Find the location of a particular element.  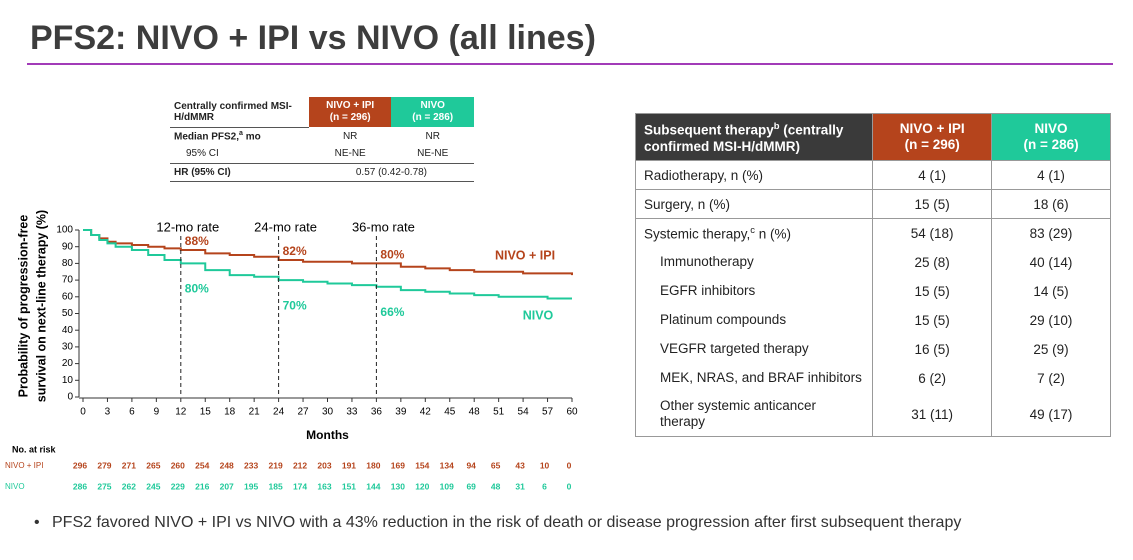

cell-text: n (%) is located at coordinates (773, 234).